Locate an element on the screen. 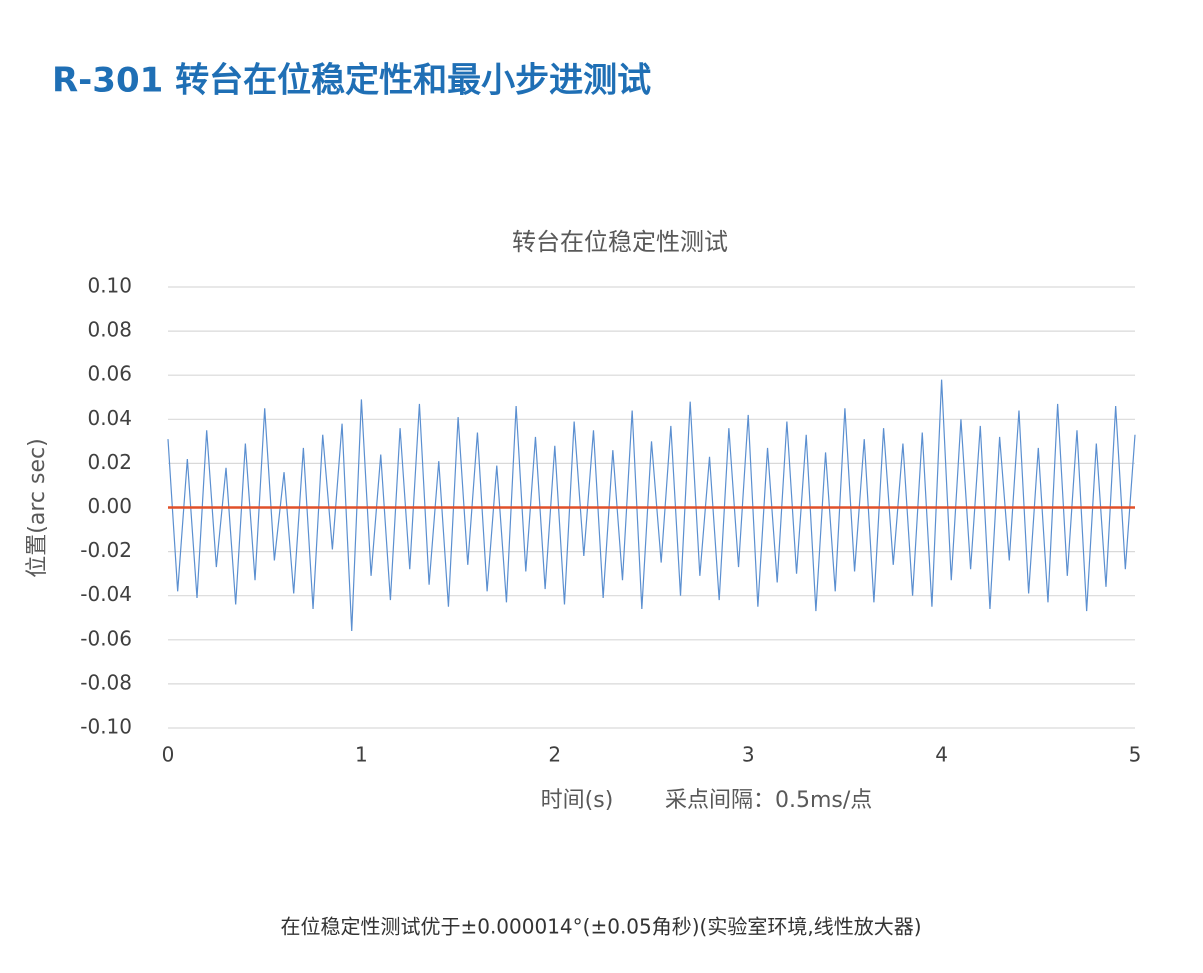  x-tick-label: 1 is located at coordinates (361, 755).